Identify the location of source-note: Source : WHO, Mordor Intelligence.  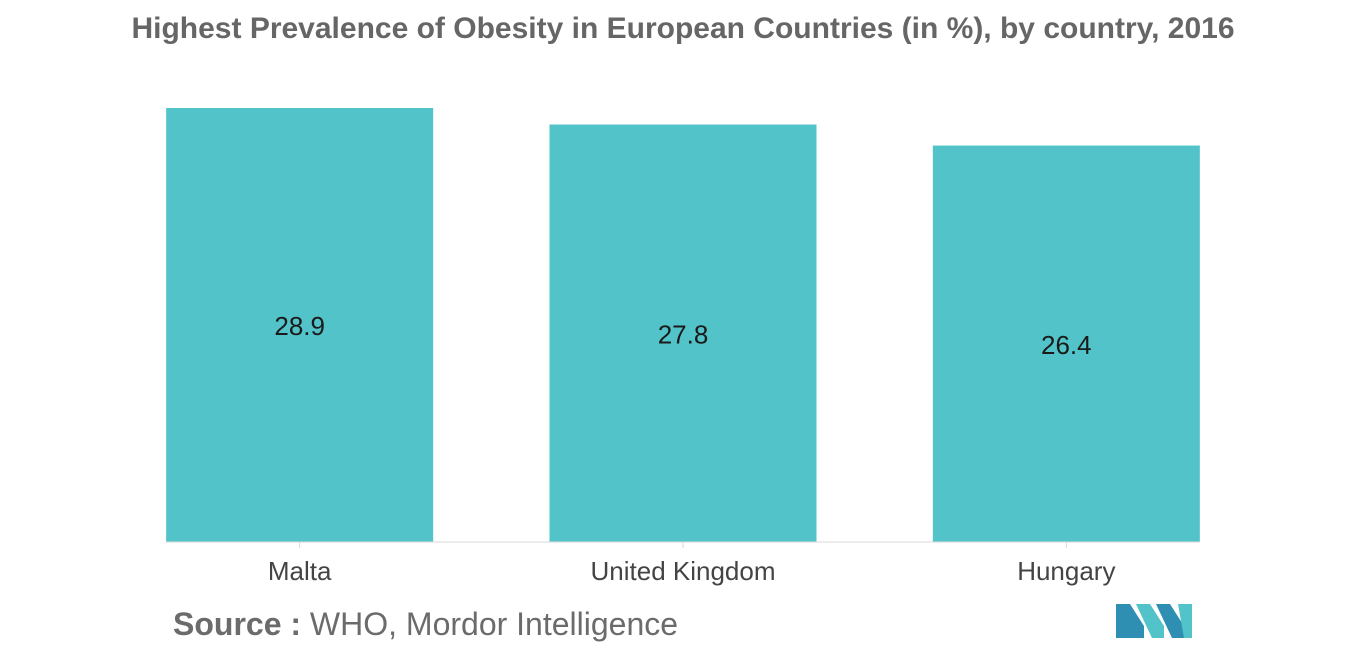
(425, 624).